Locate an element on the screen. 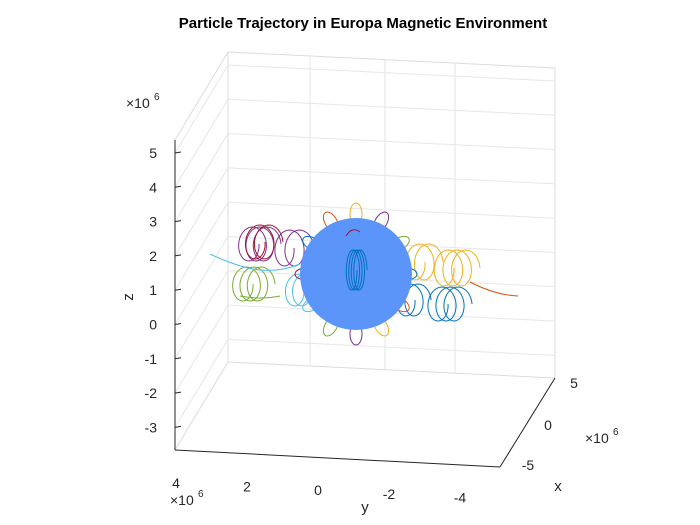  y-tick-label: -2 is located at coordinates (389, 494).